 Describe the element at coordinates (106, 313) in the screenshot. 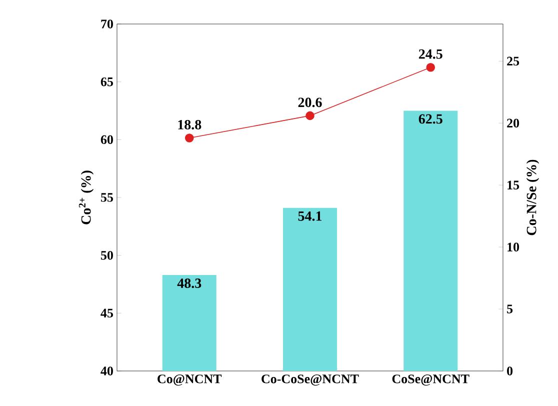

I see `y-tick-label: 45` at that location.